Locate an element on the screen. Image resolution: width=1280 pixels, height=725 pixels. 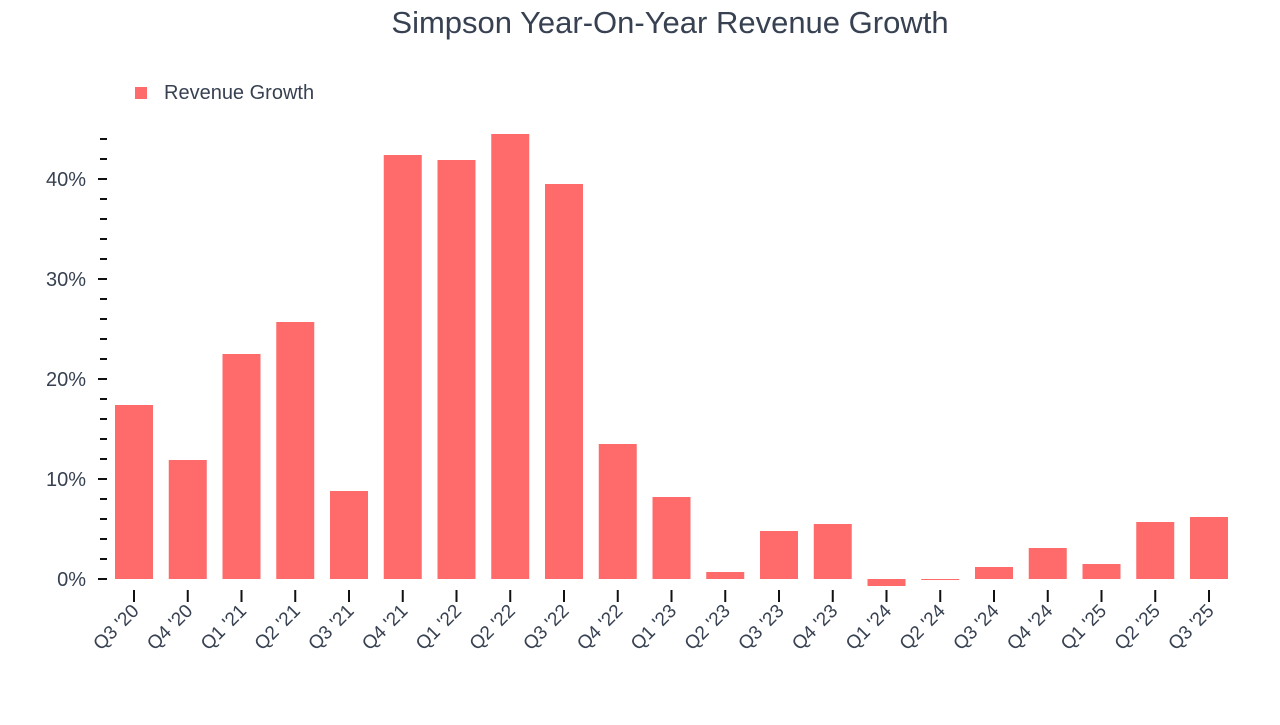
x-tick-label: Q1 '22 is located at coordinates (439, 628).